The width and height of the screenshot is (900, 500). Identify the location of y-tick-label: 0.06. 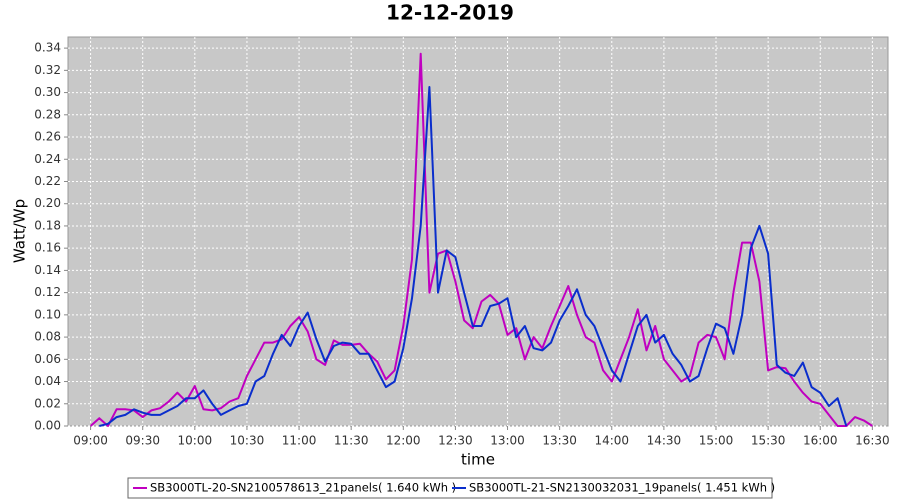
(47, 359).